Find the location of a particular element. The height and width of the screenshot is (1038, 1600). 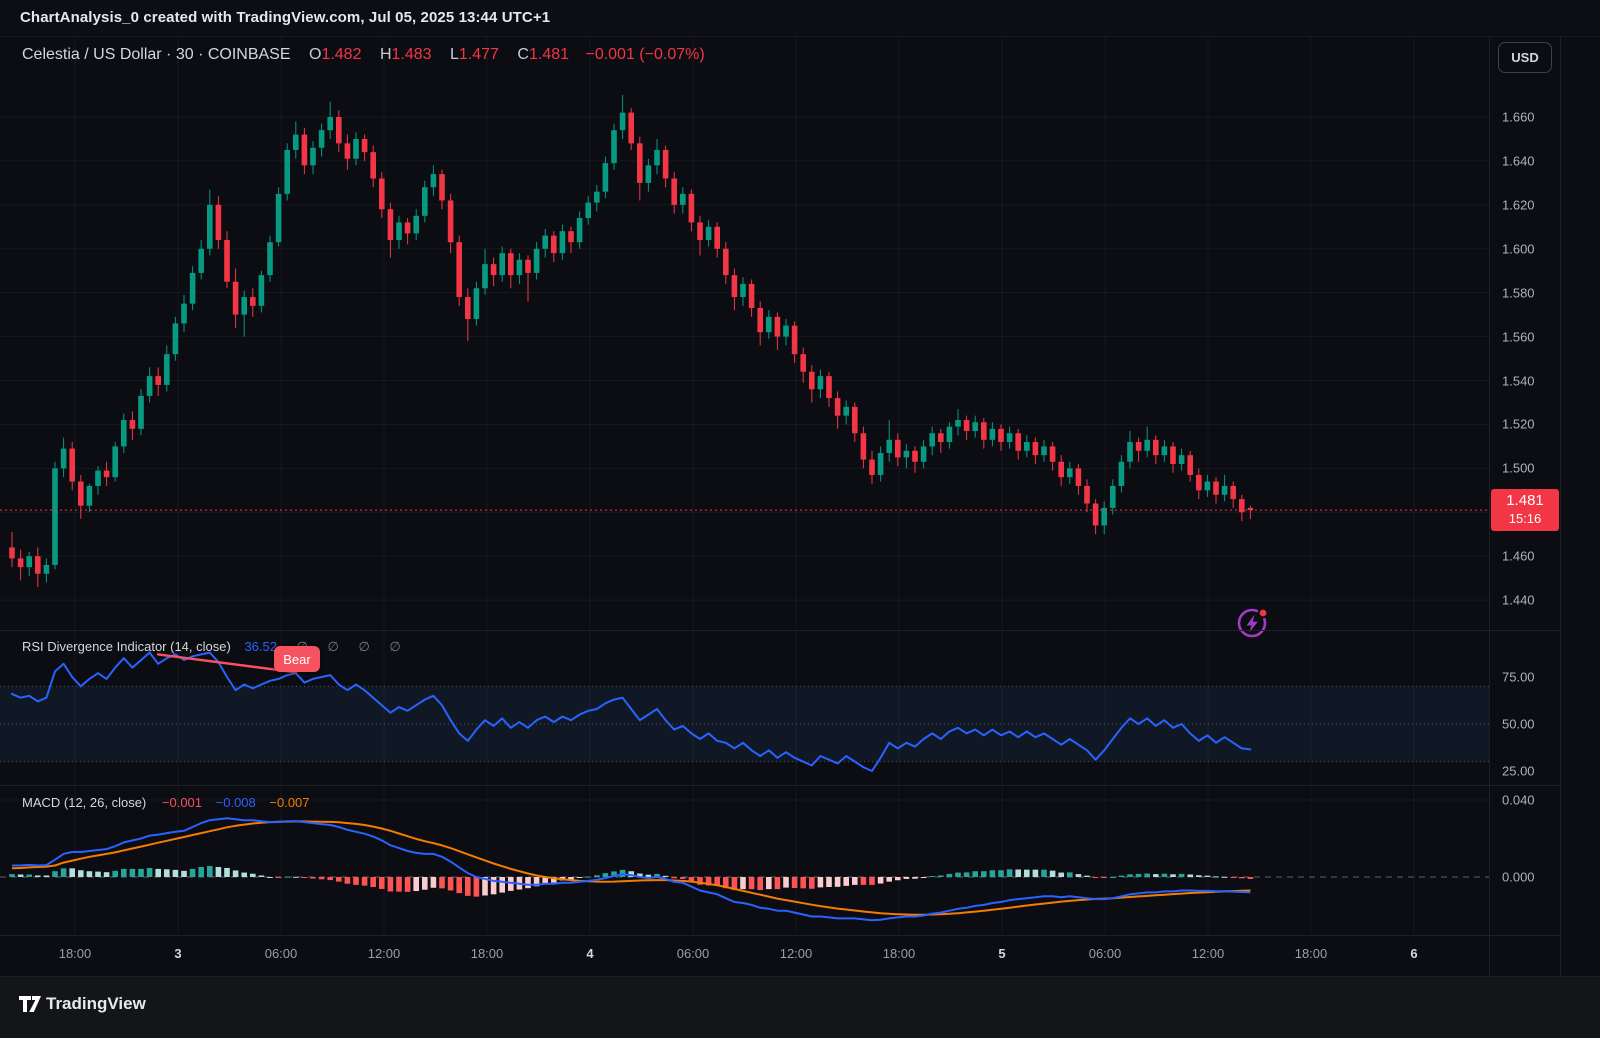

candle-countdown: 15:16 is located at coordinates (1525, 518).